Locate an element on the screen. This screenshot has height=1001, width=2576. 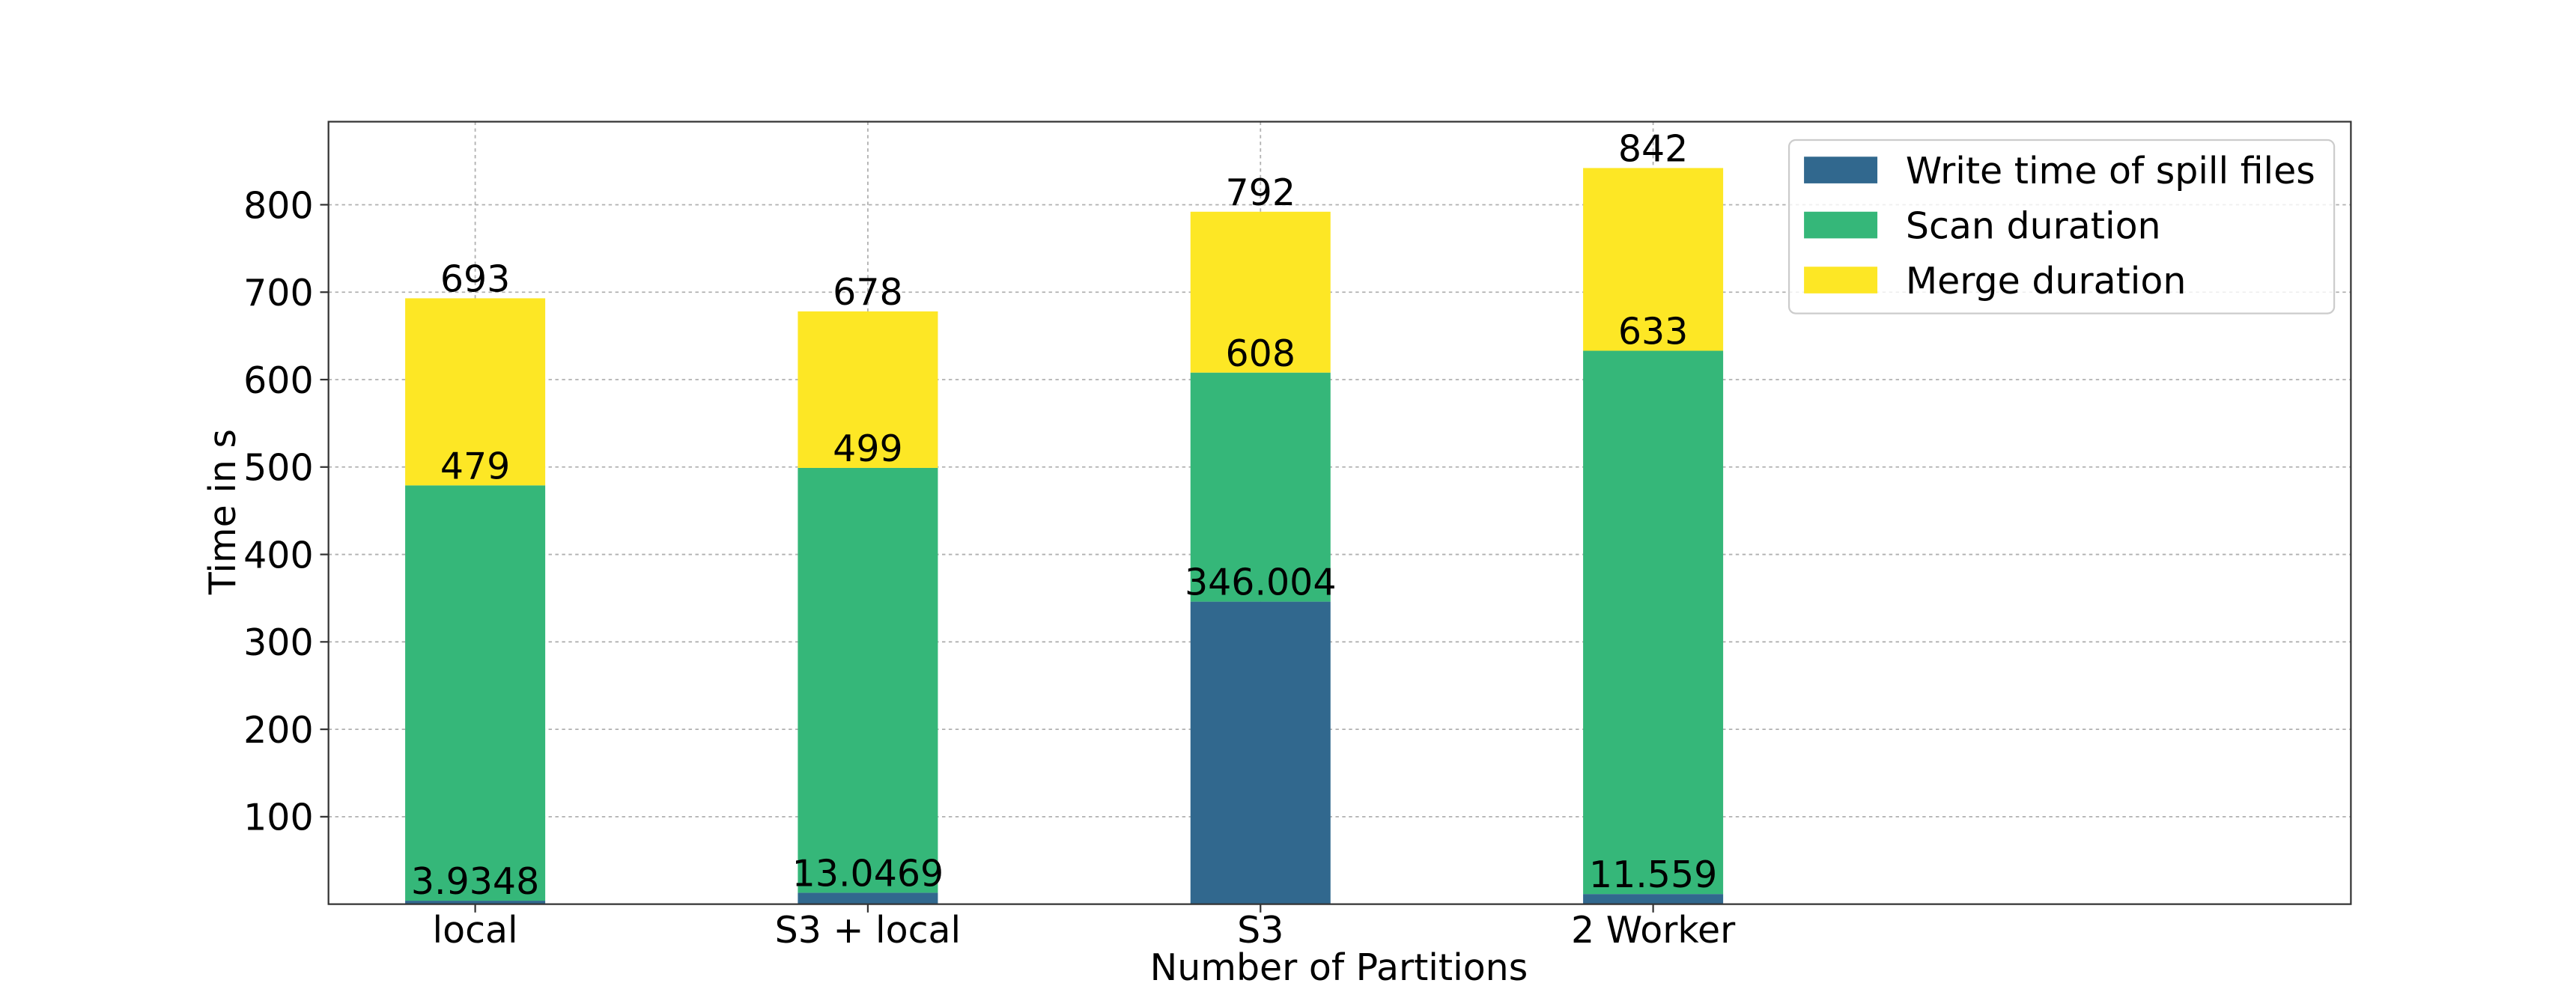
y-tick-label: 700 is located at coordinates (278, 293).